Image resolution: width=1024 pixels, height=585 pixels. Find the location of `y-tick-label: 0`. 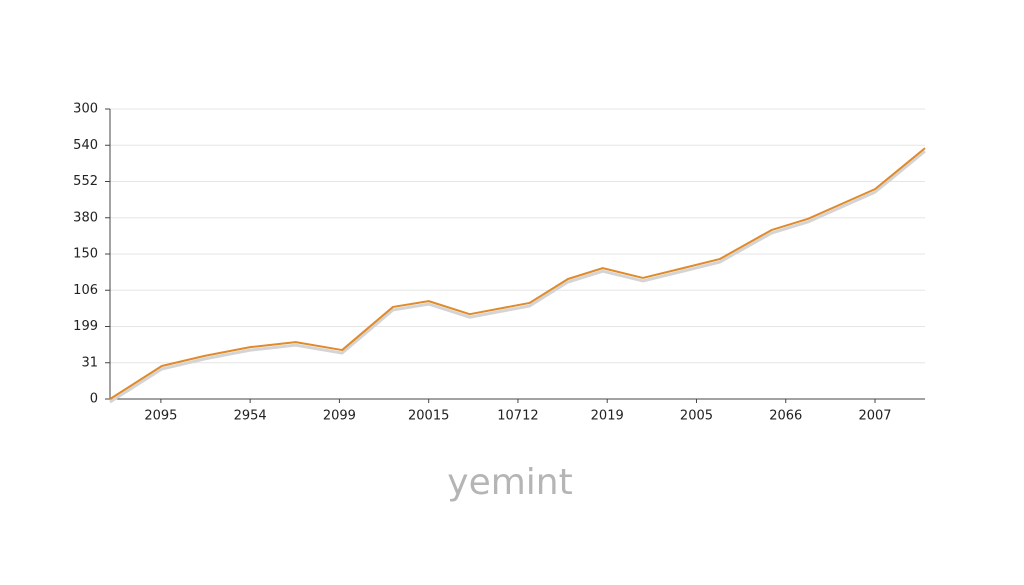

y-tick-label: 0 is located at coordinates (94, 399).